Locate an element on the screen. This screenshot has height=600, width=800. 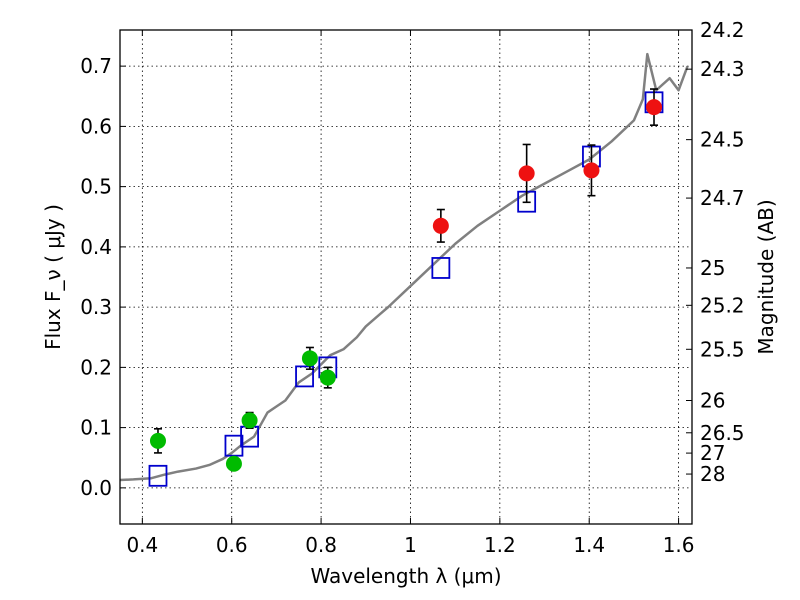
y-tick-label: 0.7 is located at coordinates (96, 66).